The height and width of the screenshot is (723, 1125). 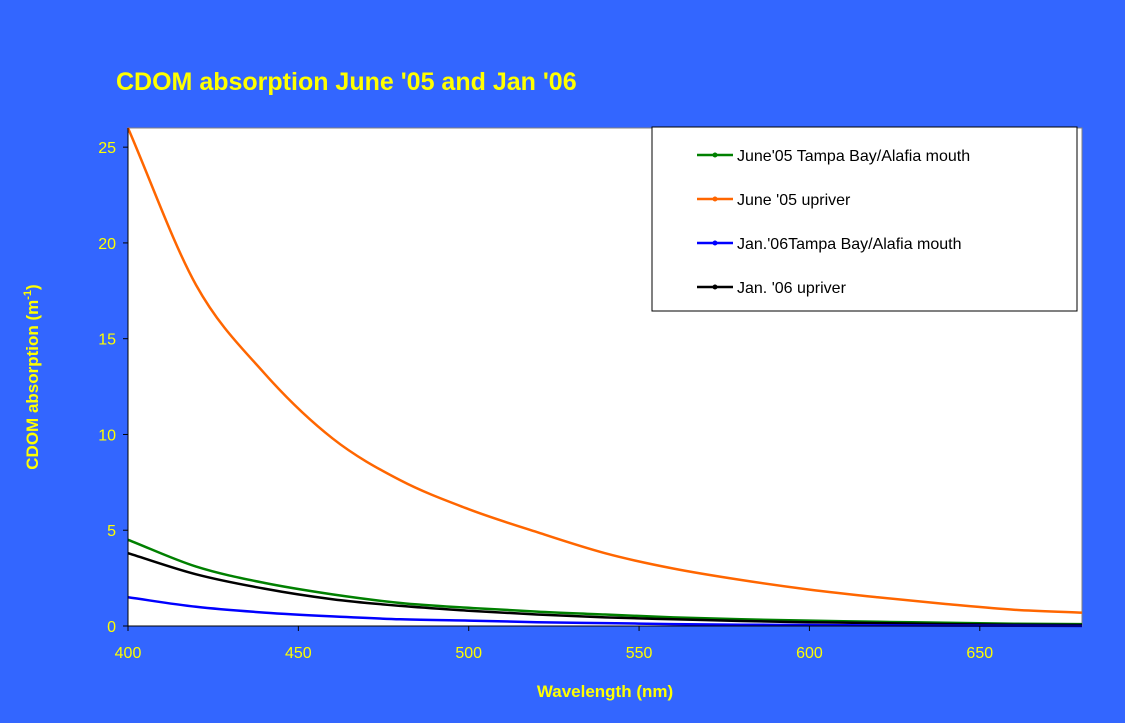 I want to click on x-tick-label: 450, so click(x=298, y=653).